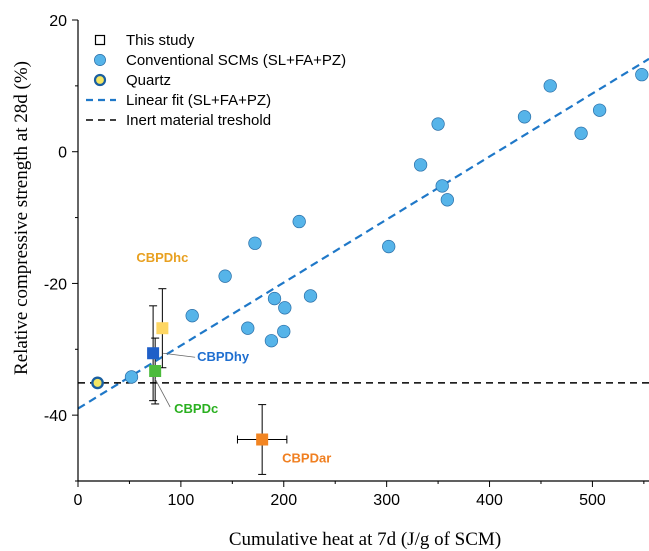  What do you see at coordinates (55, 284) in the screenshot?
I see `y-tick-label: -20` at bounding box center [55, 284].